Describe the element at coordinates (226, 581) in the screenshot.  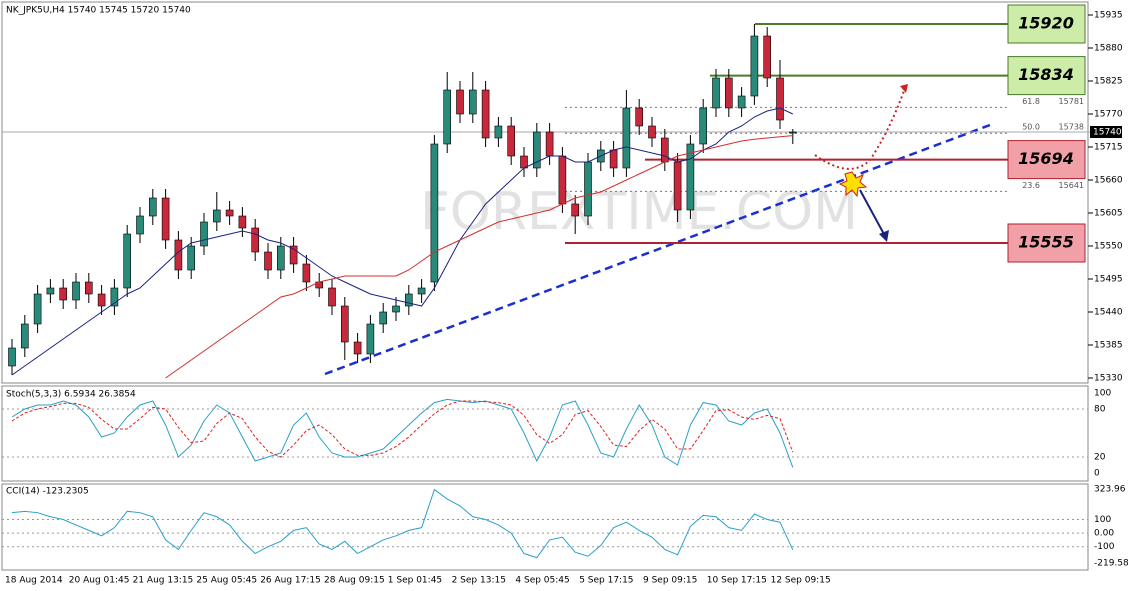
I see `x-tick-label: 25 Aug 05:45` at that location.